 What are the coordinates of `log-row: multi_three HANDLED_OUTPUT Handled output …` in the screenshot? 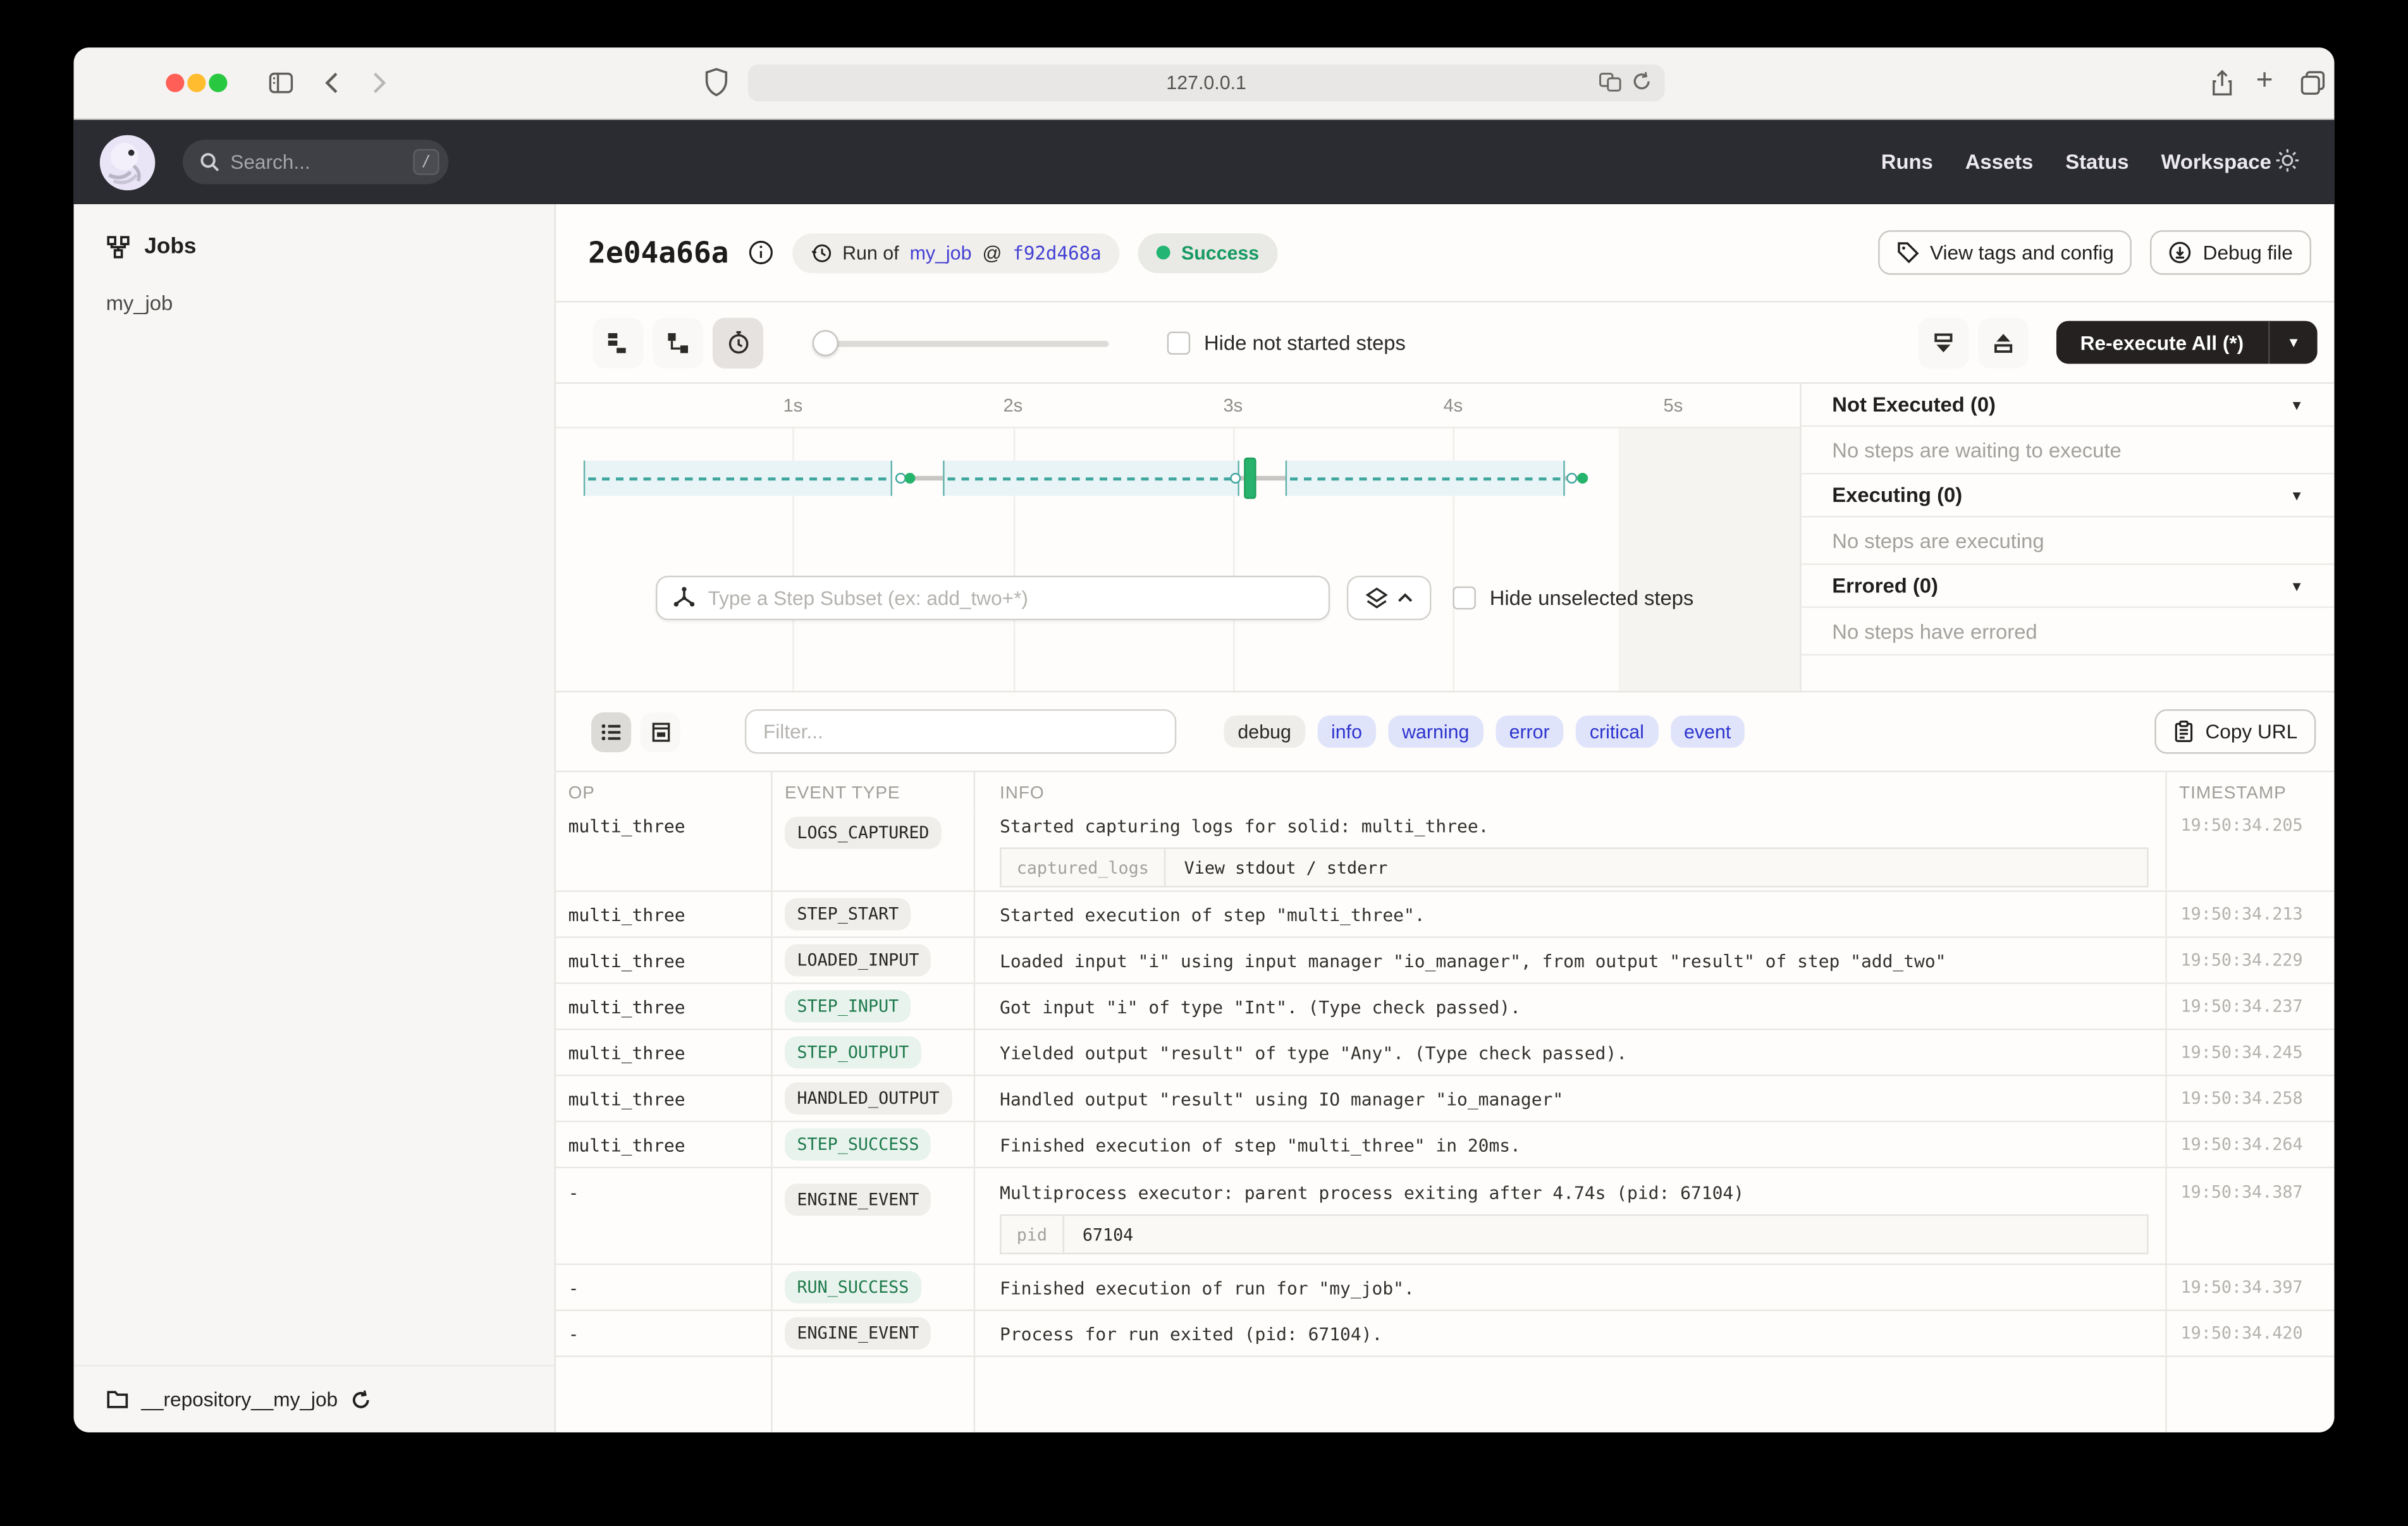 It's located at (1445, 1099).